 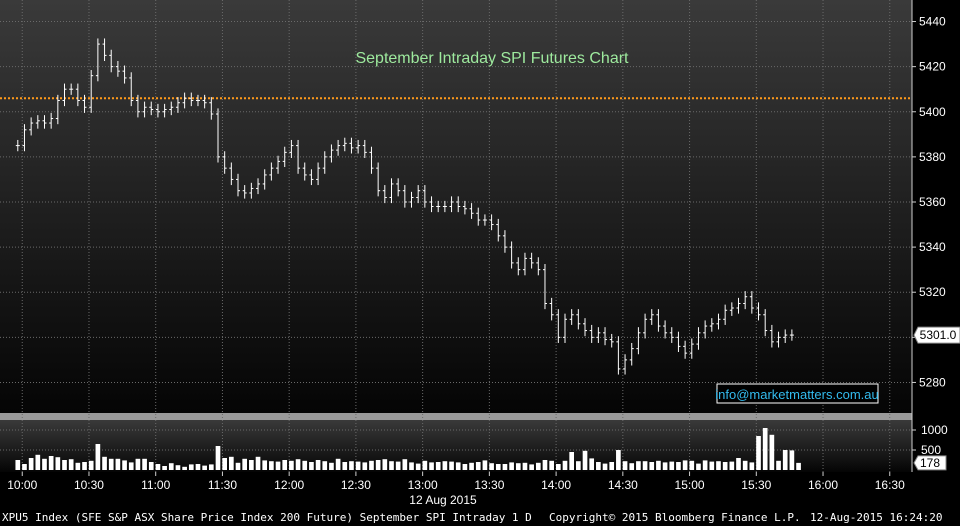 What do you see at coordinates (932, 67) in the screenshot?
I see `price-tick-label: 5420` at bounding box center [932, 67].